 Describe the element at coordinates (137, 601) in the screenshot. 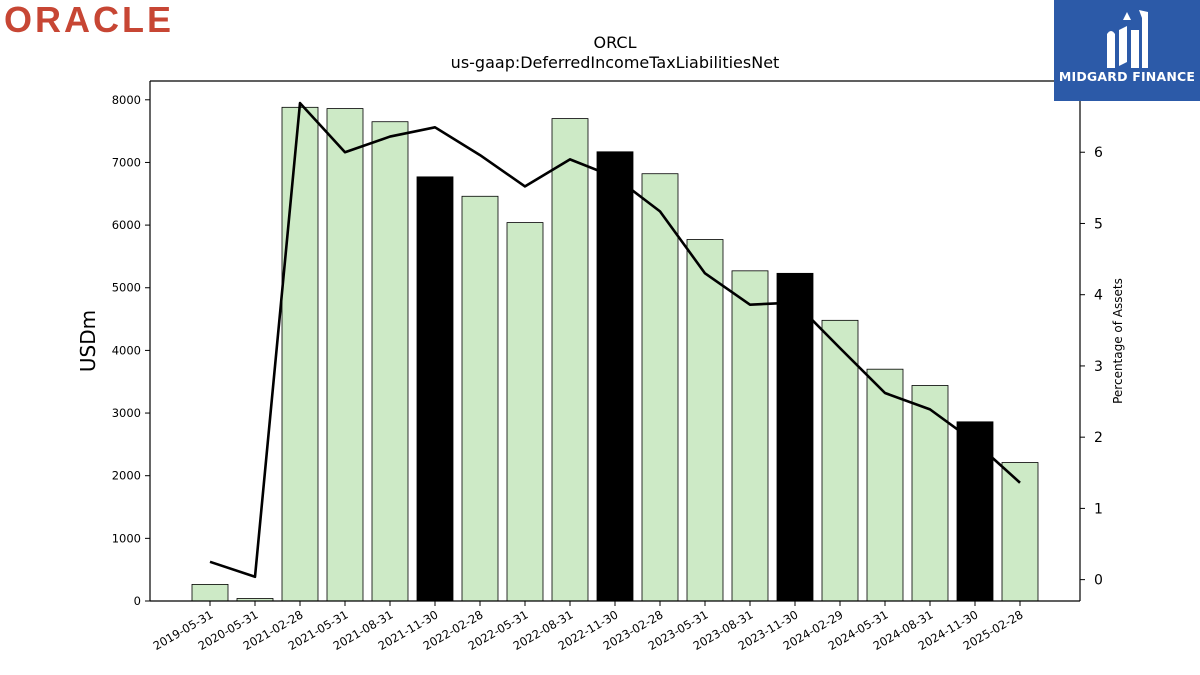

I see `y-tick-label: 0` at that location.